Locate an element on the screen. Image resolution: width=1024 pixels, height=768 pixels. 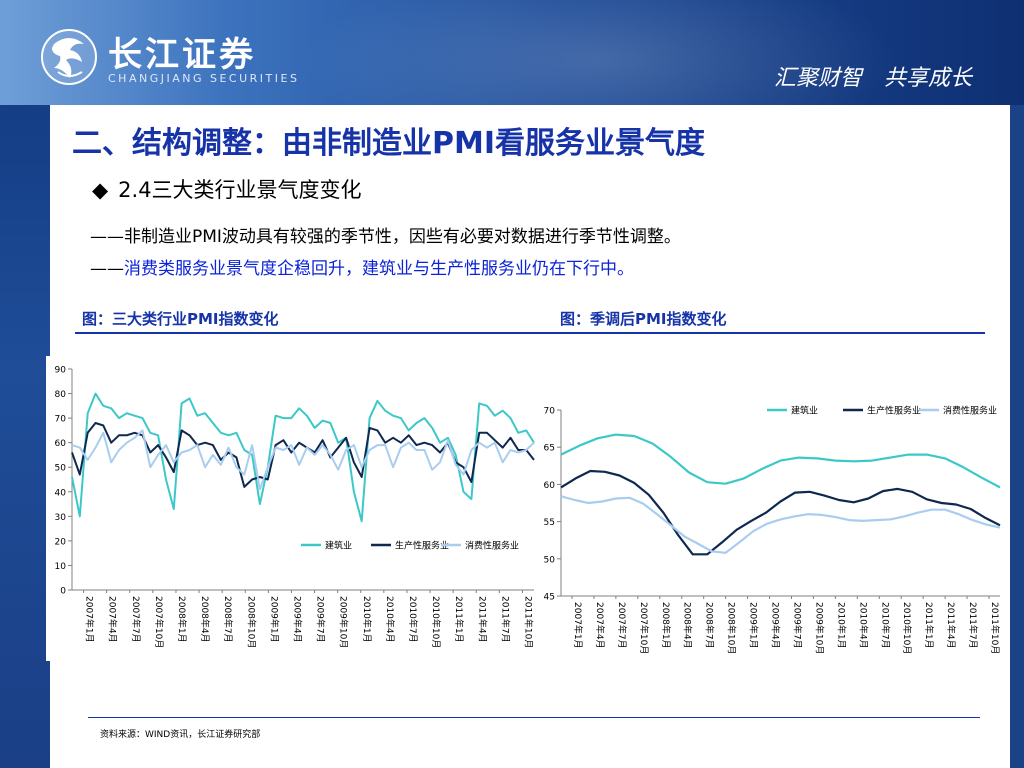
chart-1-y-tick-label: 20 is located at coordinates (61, 542).